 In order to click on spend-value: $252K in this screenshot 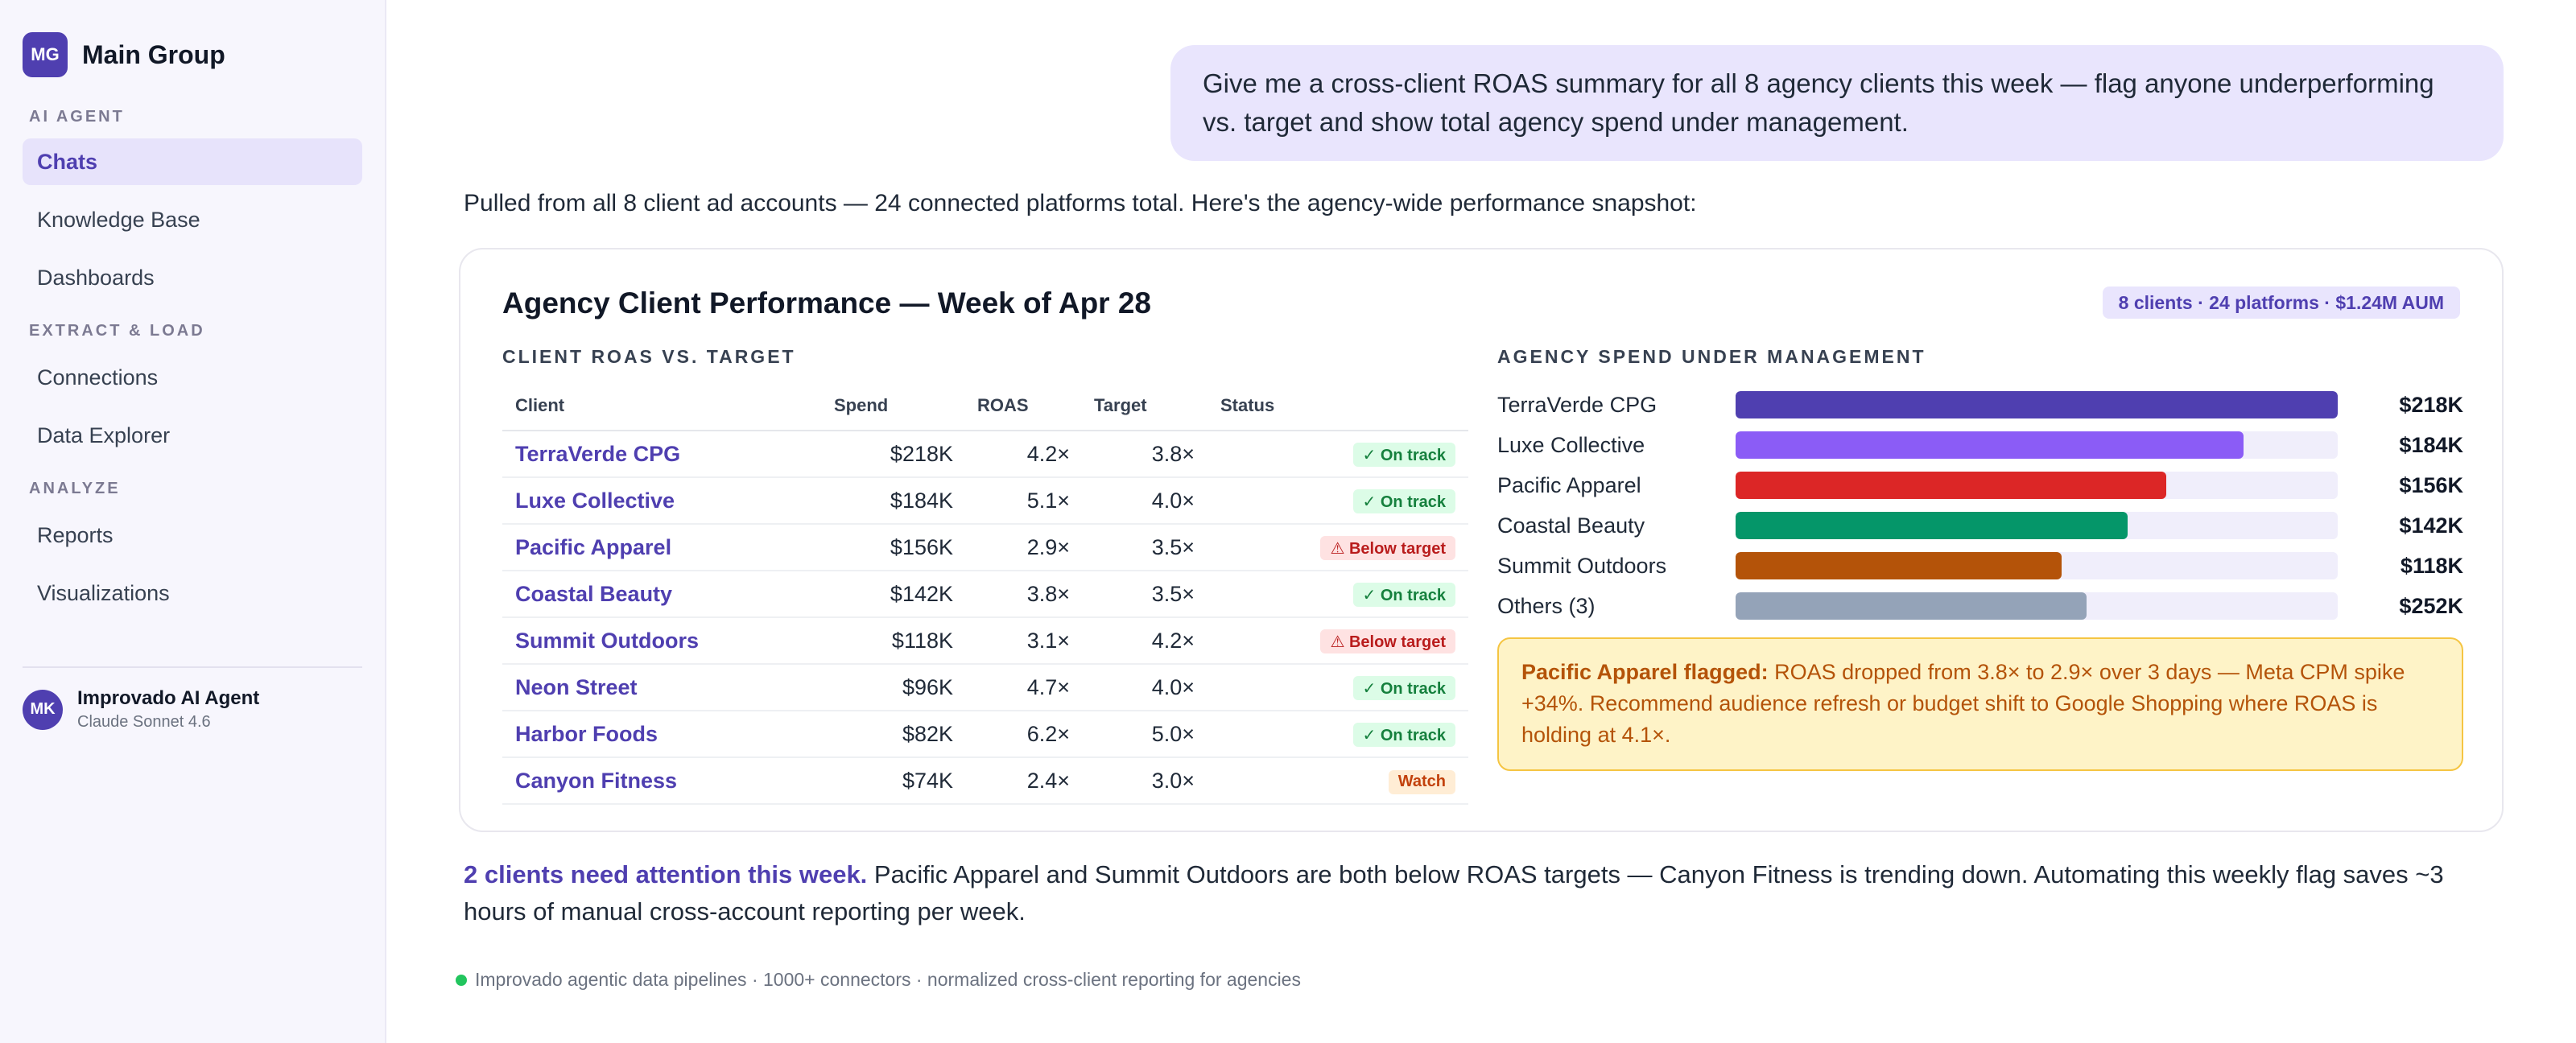, I will do `click(2431, 605)`.